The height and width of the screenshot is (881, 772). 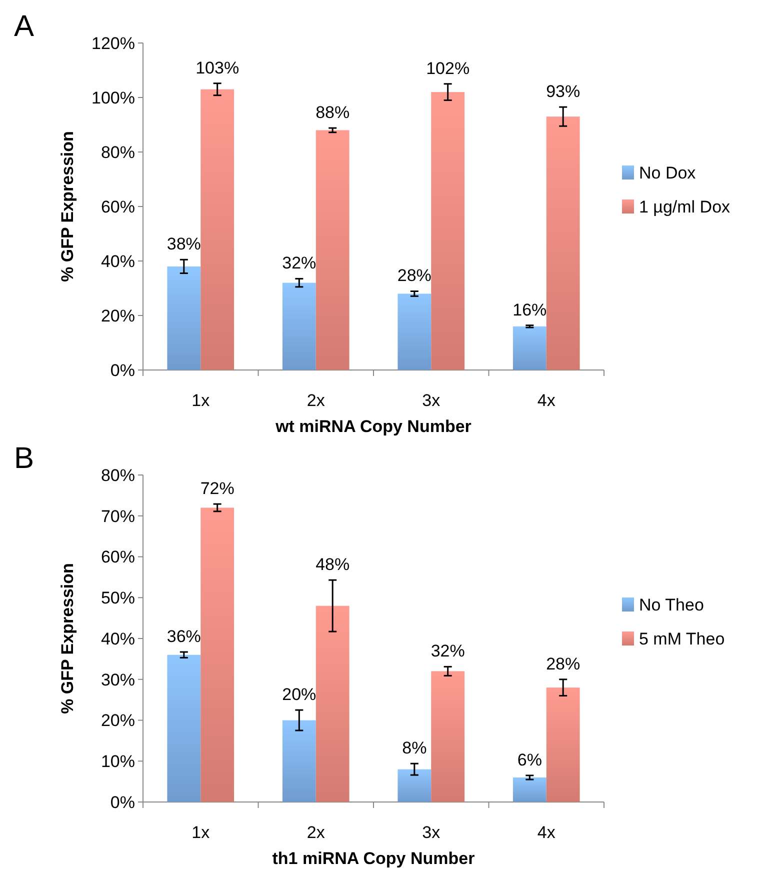 What do you see at coordinates (117, 762) in the screenshot?
I see `y-tick-label: 10%` at bounding box center [117, 762].